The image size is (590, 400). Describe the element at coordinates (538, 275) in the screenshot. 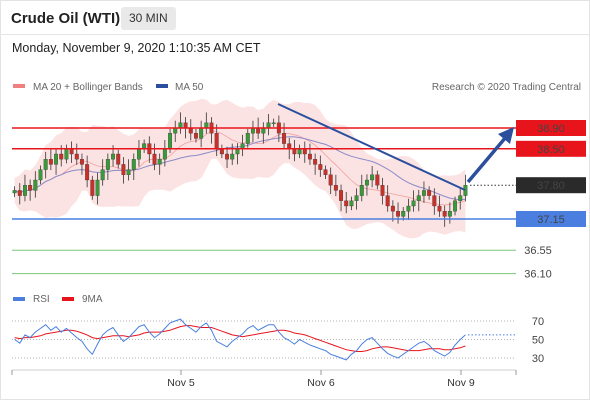

I see `target-value: 36.10` at that location.